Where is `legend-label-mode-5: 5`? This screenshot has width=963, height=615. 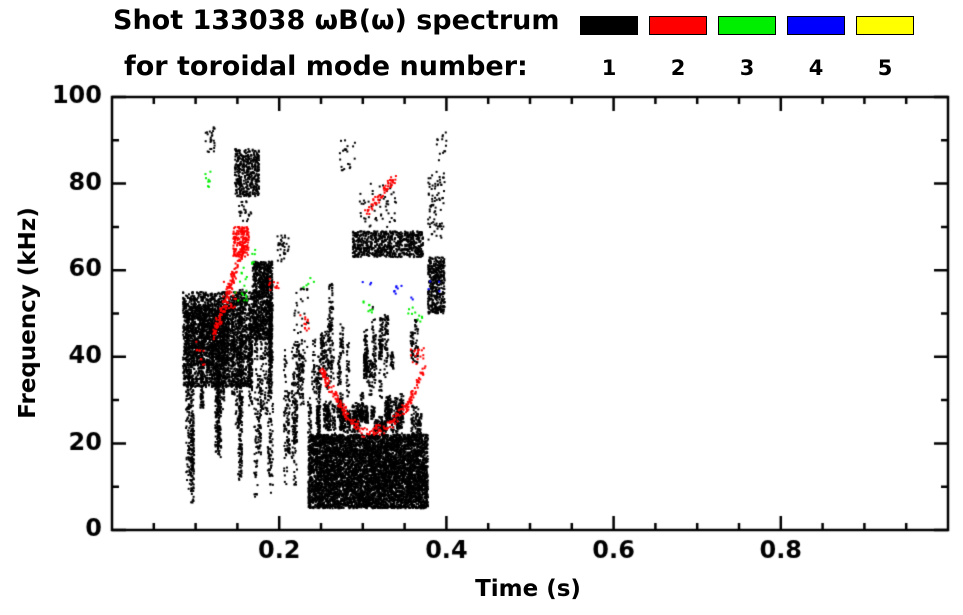 legend-label-mode-5: 5 is located at coordinates (885, 68).